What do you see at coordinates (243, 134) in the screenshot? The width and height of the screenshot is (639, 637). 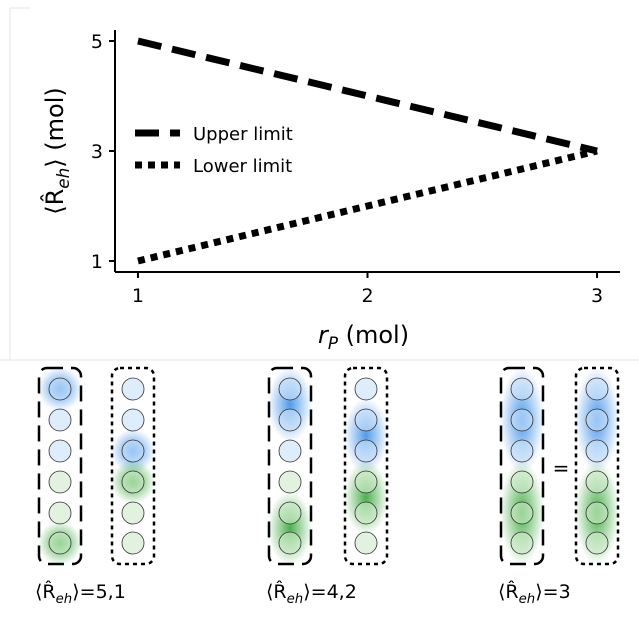 I see `legend-label: Upper limit` at bounding box center [243, 134].